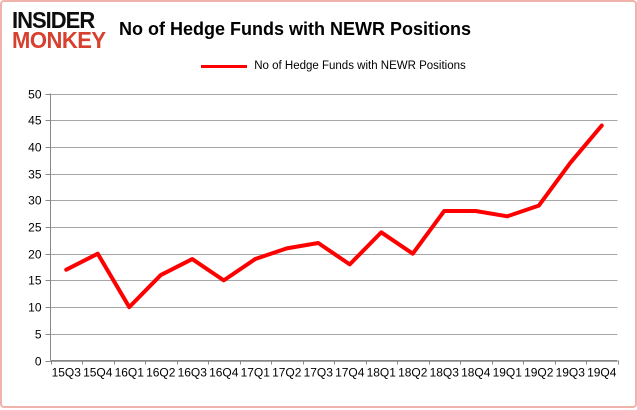 This screenshot has height=410, width=637. What do you see at coordinates (35, 255) in the screenshot?
I see `svg-text: 20` at bounding box center [35, 255].